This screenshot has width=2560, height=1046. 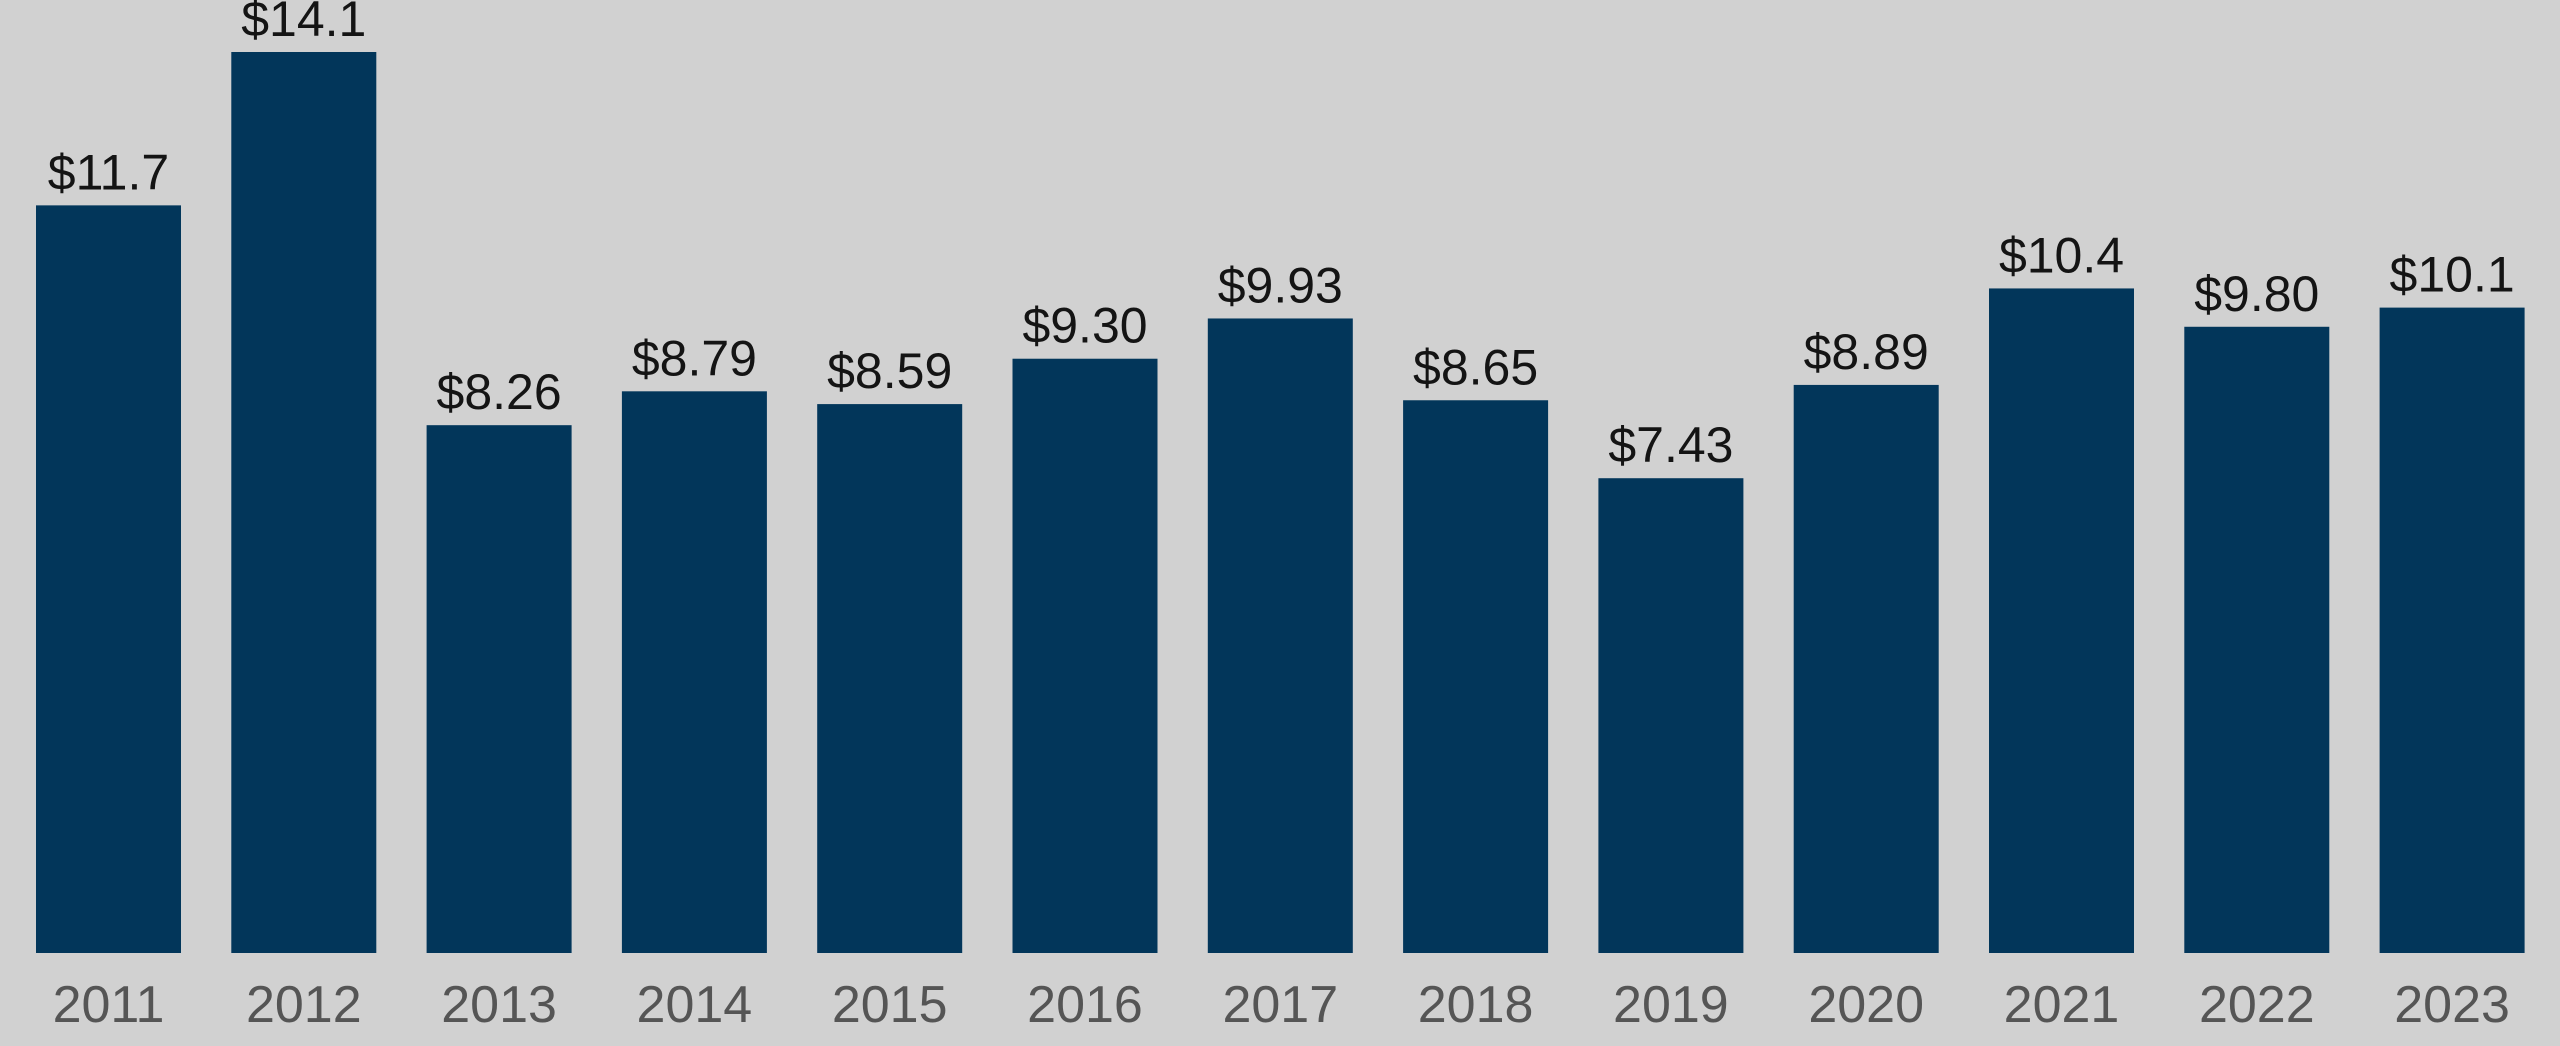 I want to click on x-tick-label: 2021, so click(x=2062, y=1005).